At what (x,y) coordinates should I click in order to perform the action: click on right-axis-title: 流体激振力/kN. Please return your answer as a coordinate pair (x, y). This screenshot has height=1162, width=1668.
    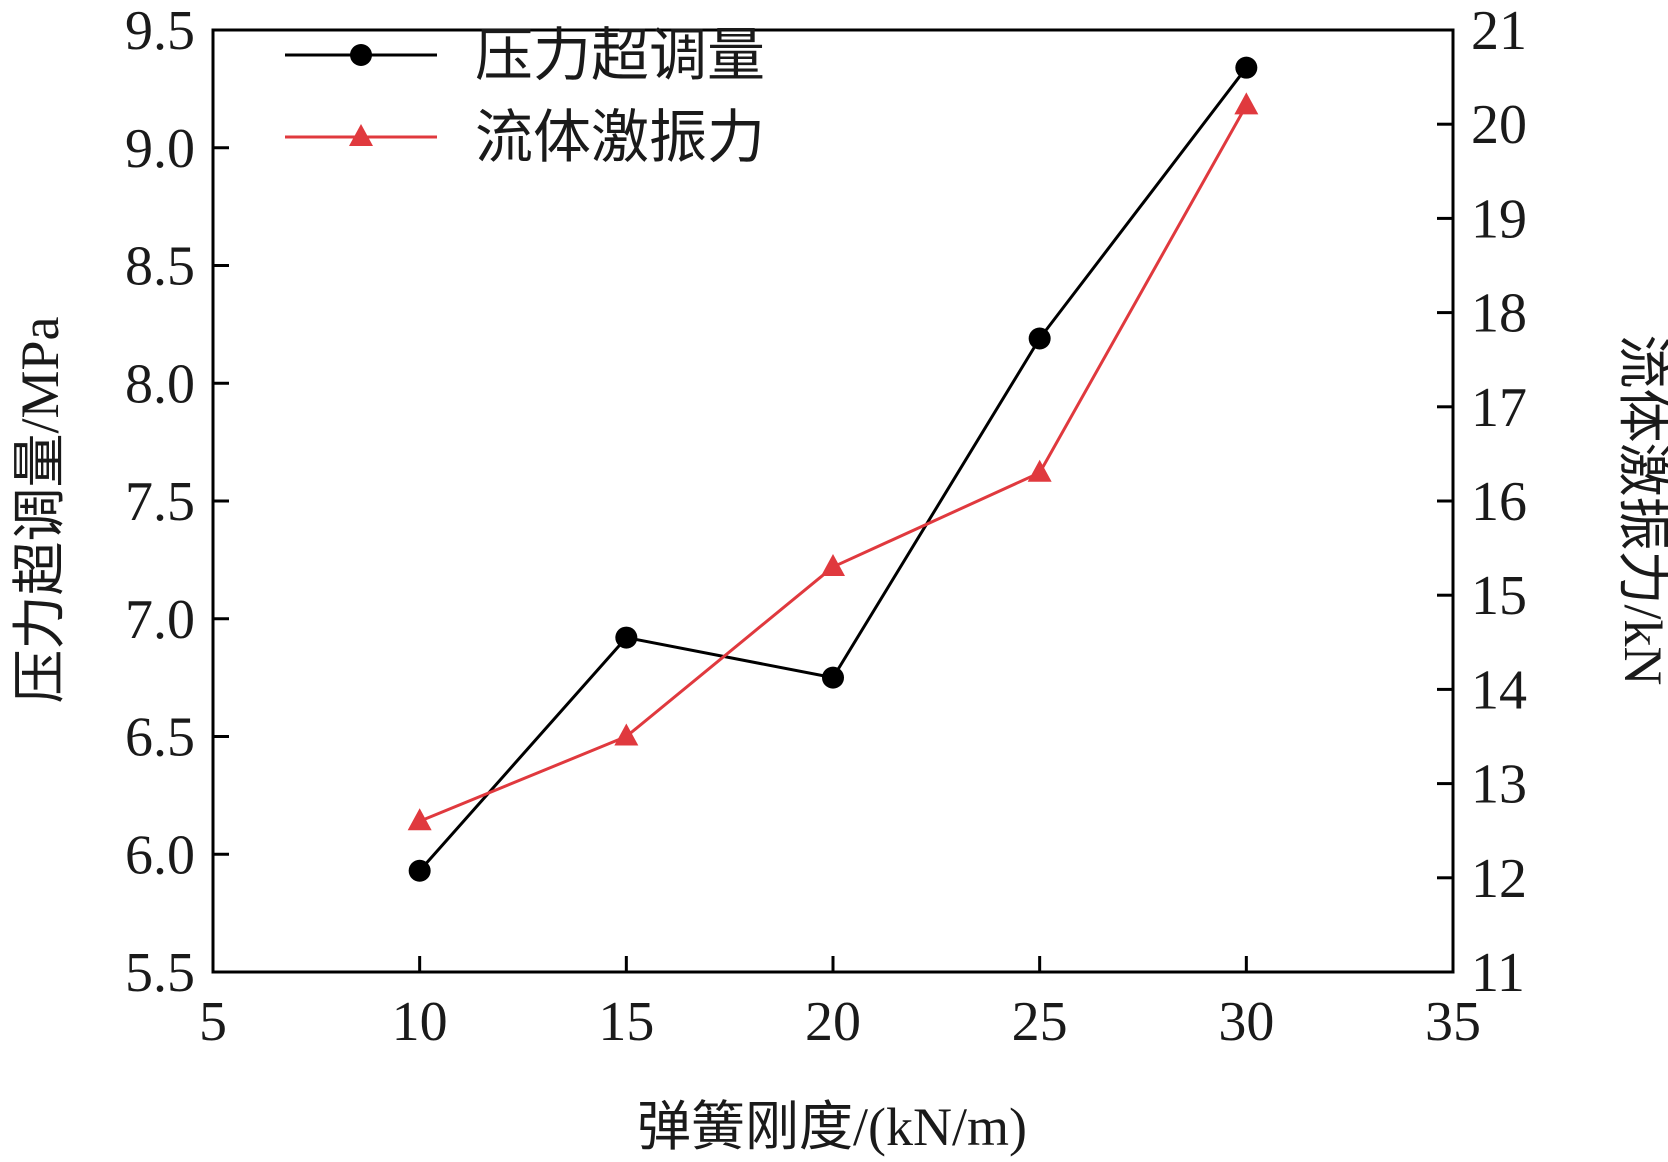
    Looking at the image, I should click on (1640, 510).